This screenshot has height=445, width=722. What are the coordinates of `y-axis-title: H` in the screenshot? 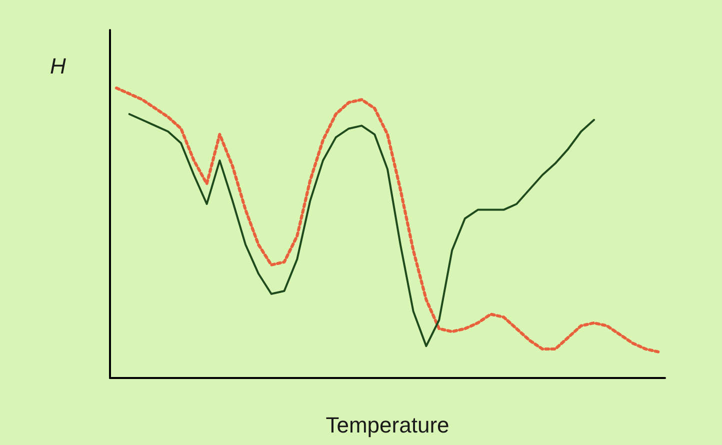 It's located at (58, 66).